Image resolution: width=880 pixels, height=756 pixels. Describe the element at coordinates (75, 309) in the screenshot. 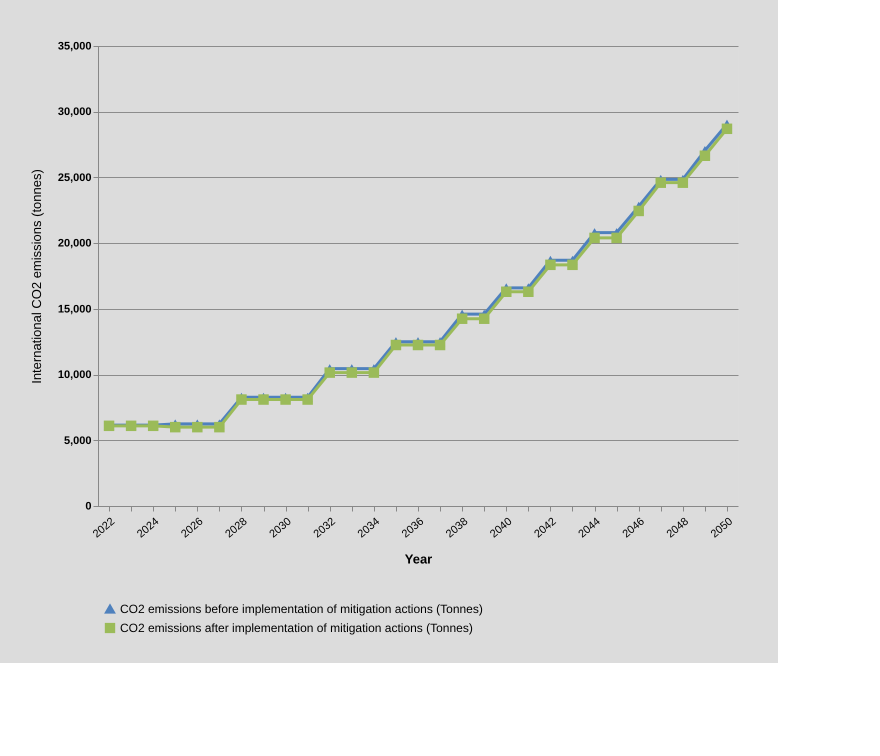

I see `y-tick-label: 15,000` at that location.